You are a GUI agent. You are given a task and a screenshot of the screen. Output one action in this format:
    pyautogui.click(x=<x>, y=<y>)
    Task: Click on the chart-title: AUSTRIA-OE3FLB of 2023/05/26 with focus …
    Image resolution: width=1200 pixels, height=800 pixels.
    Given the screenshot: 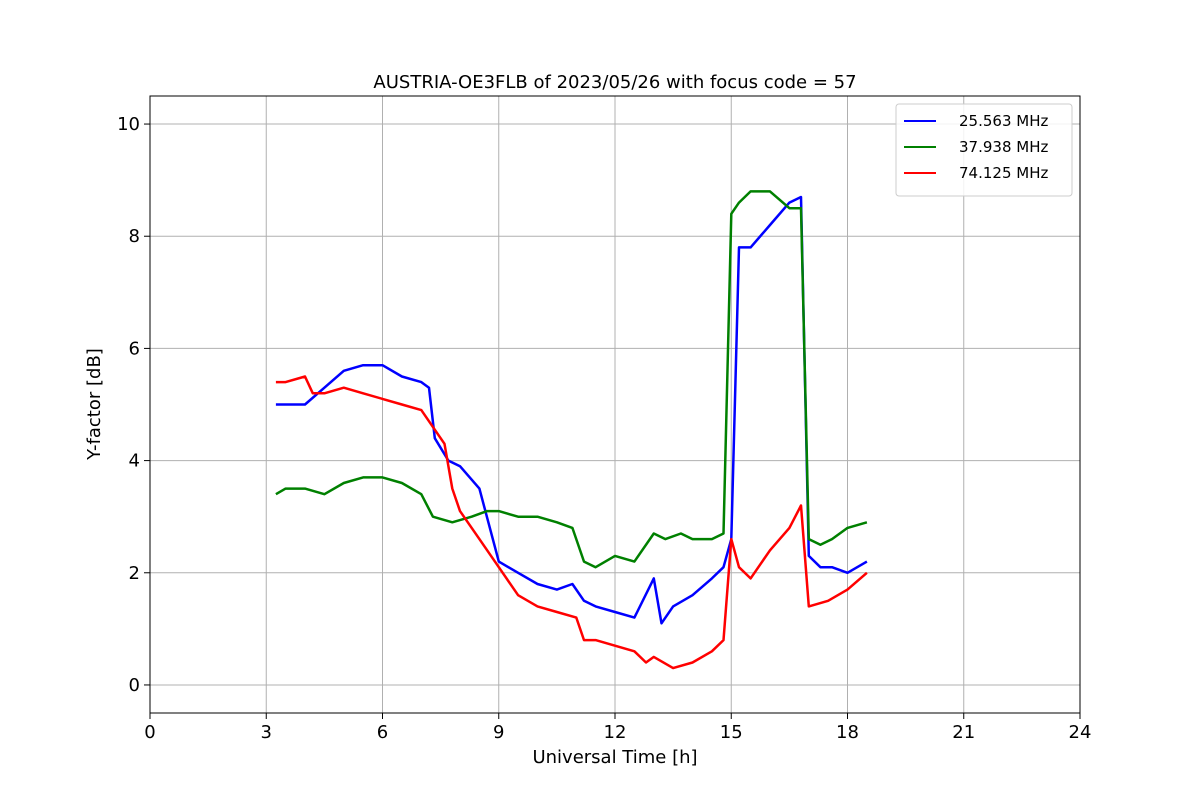 What is the action you would take?
    pyautogui.click(x=614, y=82)
    